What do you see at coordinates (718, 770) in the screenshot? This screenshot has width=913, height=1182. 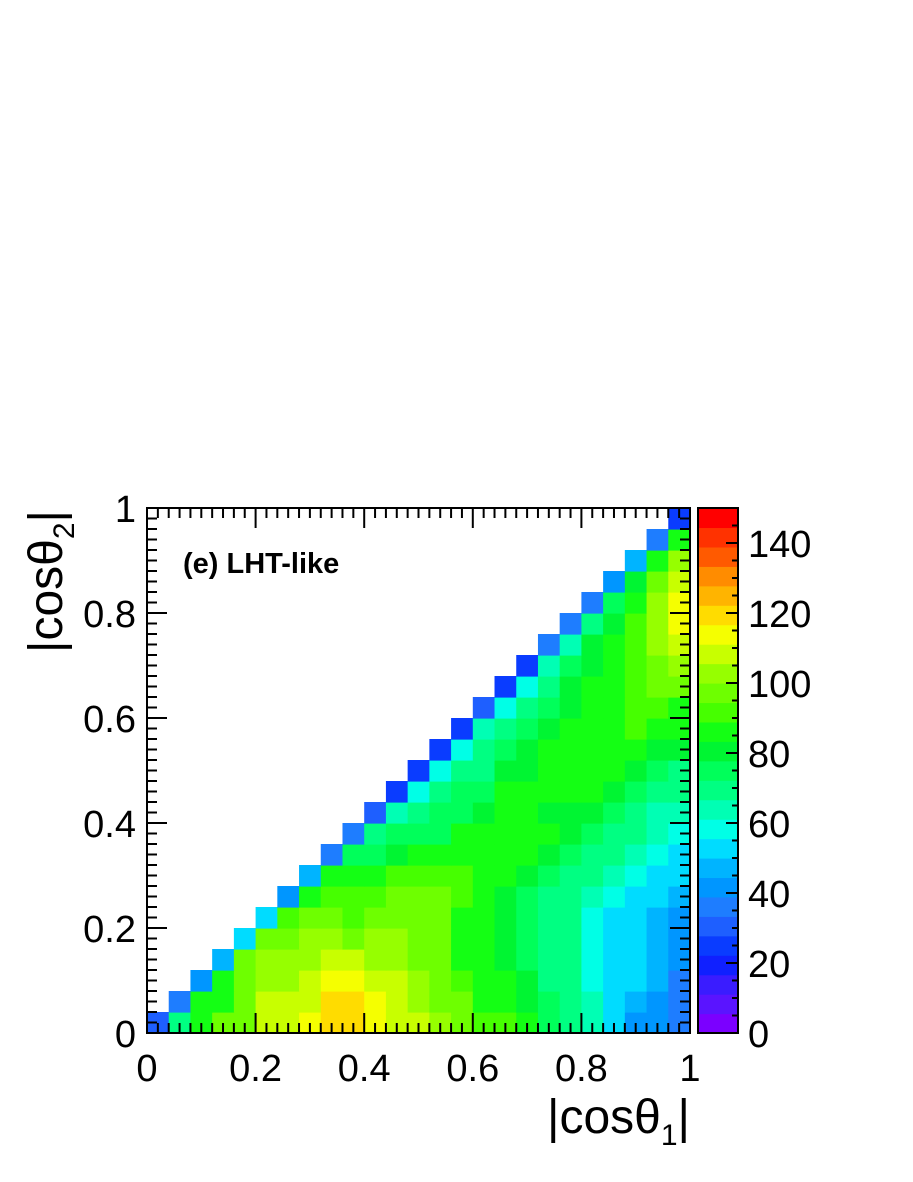 I see `colorbar` at bounding box center [718, 770].